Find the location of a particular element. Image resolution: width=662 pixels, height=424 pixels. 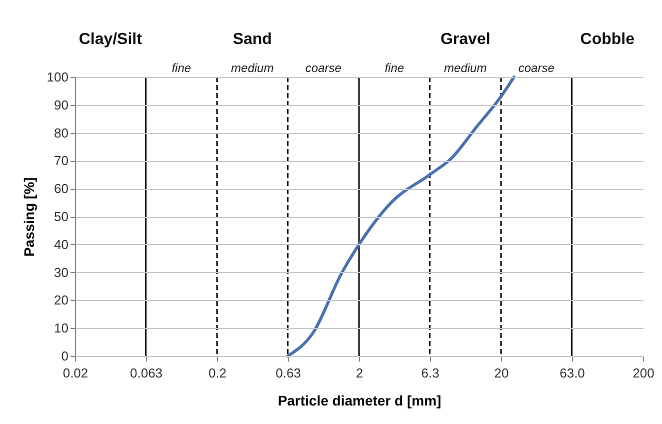

text: Clay/Silt is located at coordinates (110, 39).